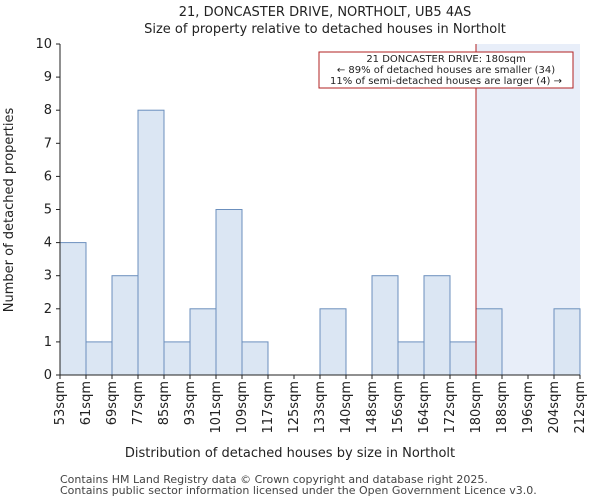 Image resolution: width=600 pixels, height=500 pixels. What do you see at coordinates (255, 358) in the screenshot?
I see `bar-109sqm` at bounding box center [255, 358].